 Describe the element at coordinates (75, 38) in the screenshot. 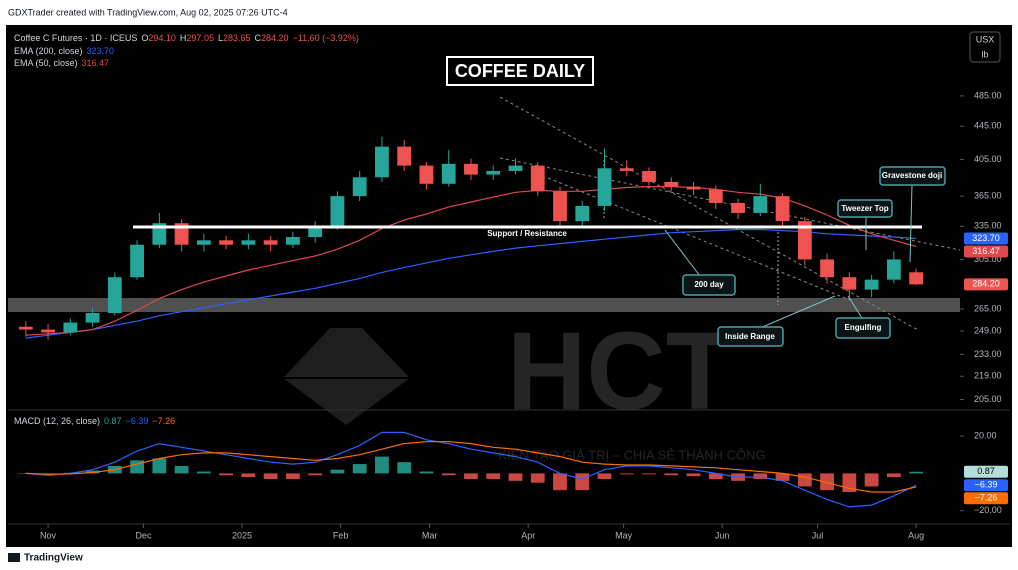

I see `symbol: Coffee C Futures · 1D · ICEUS` at that location.